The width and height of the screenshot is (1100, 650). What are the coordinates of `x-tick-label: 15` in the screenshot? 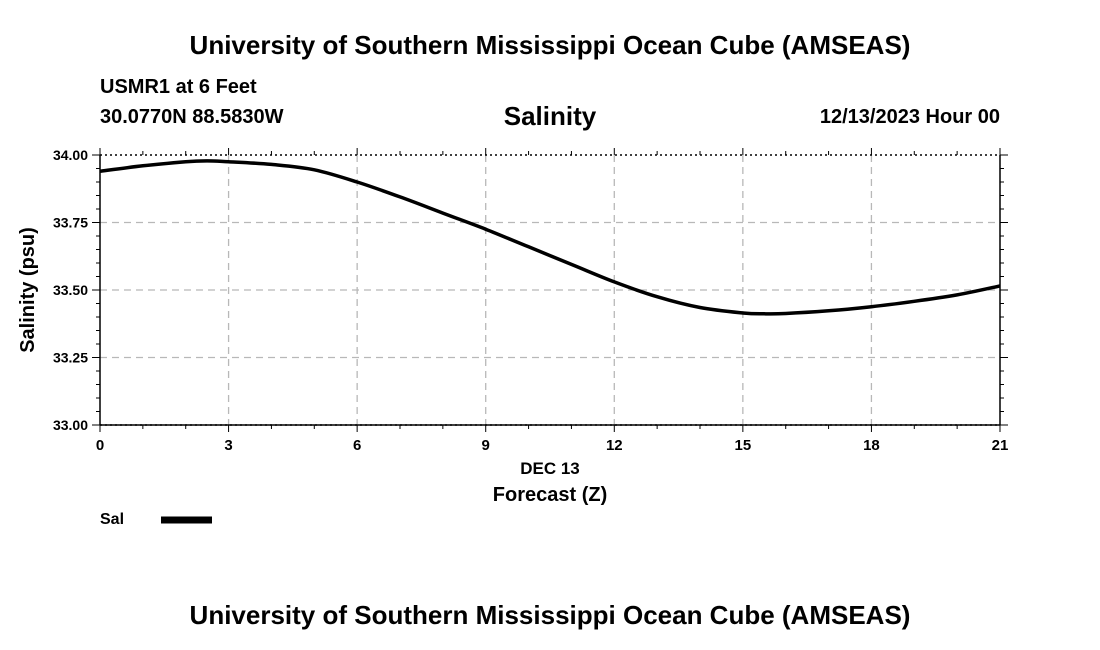 It's located at (743, 445).